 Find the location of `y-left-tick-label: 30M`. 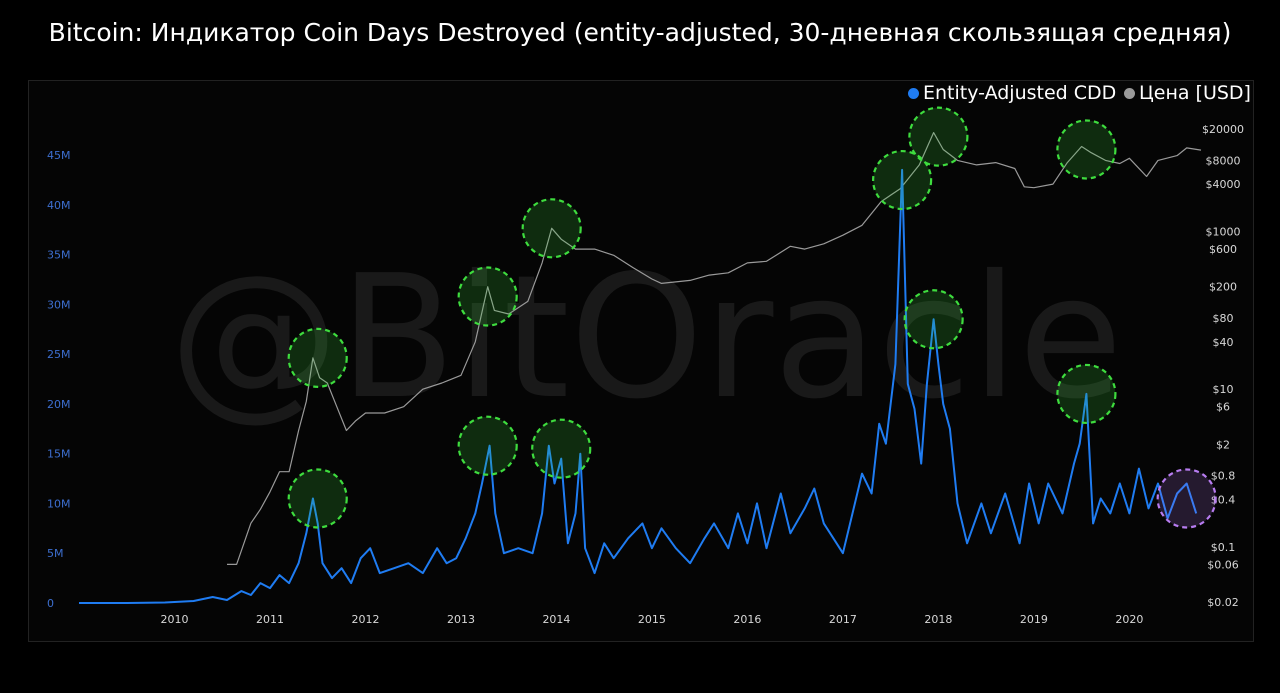

y-left-tick-label: 30M is located at coordinates (59, 304).